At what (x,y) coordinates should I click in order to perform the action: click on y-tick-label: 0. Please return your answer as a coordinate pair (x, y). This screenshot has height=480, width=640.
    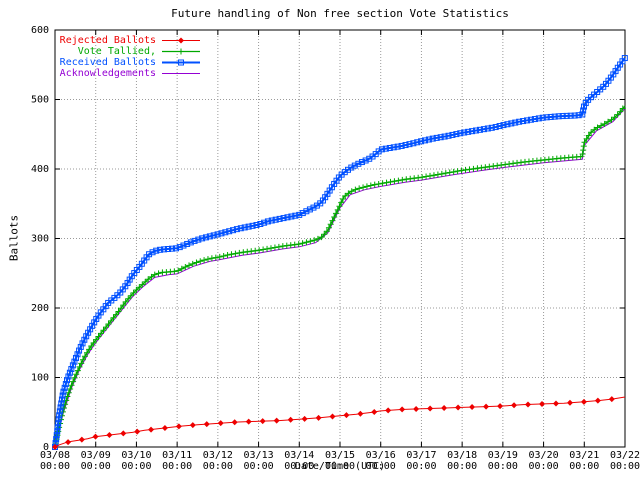
    Looking at the image, I should click on (46, 447).